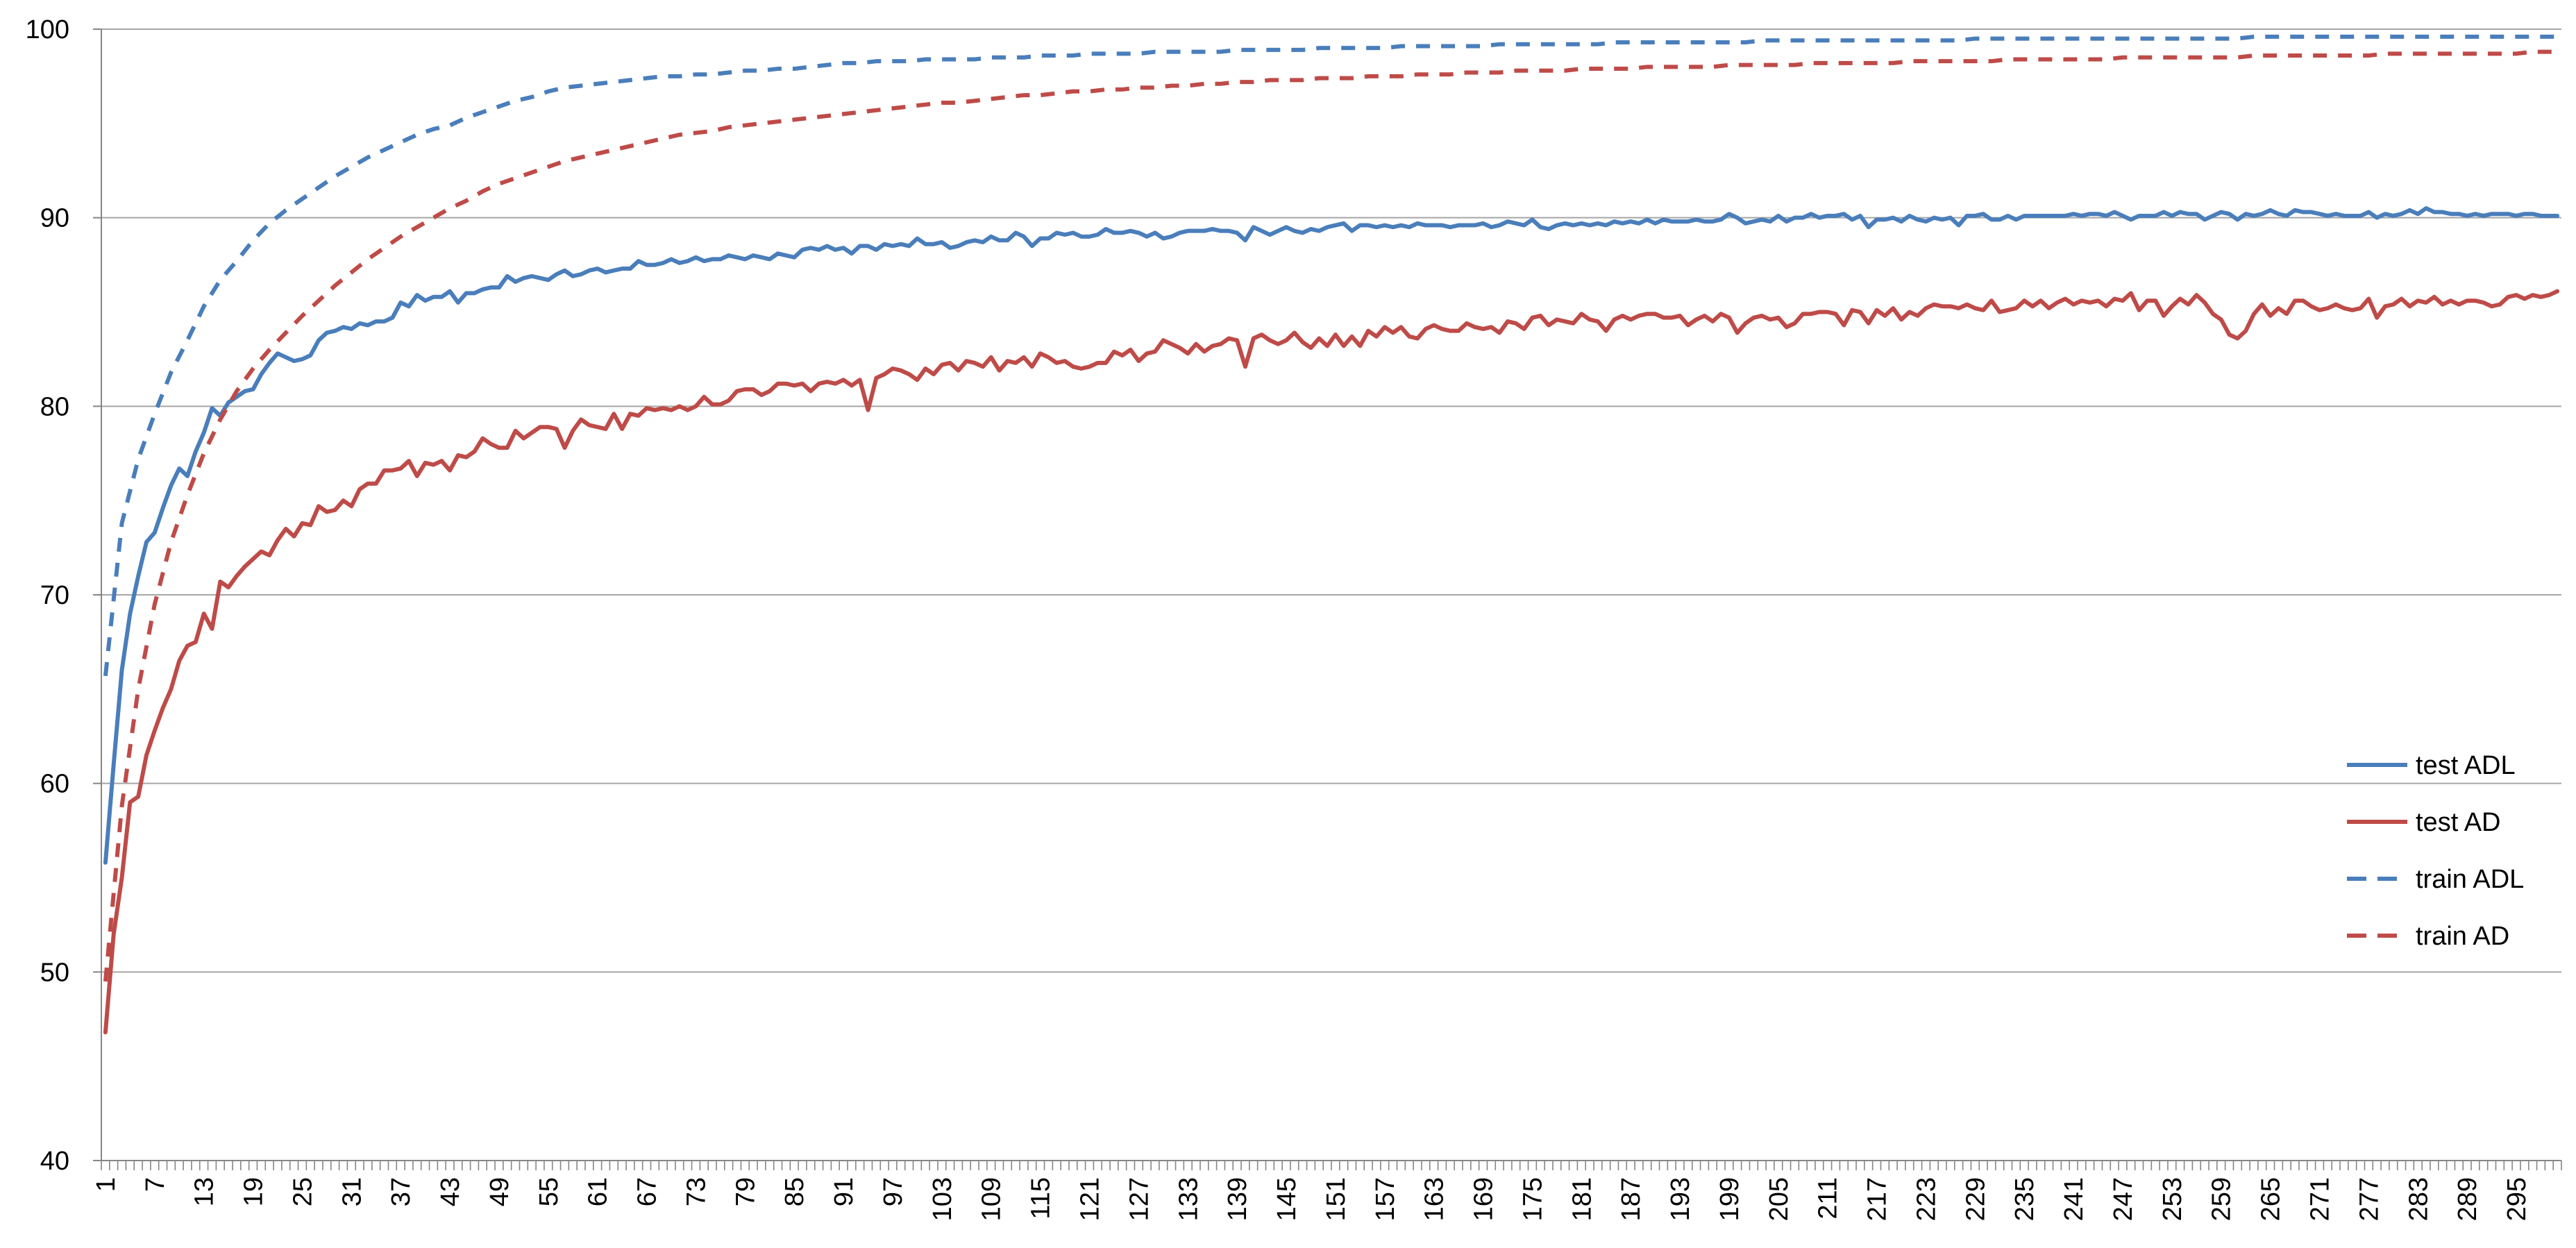  What do you see at coordinates (1975, 1199) in the screenshot?
I see `x-tick-label: 229` at bounding box center [1975, 1199].